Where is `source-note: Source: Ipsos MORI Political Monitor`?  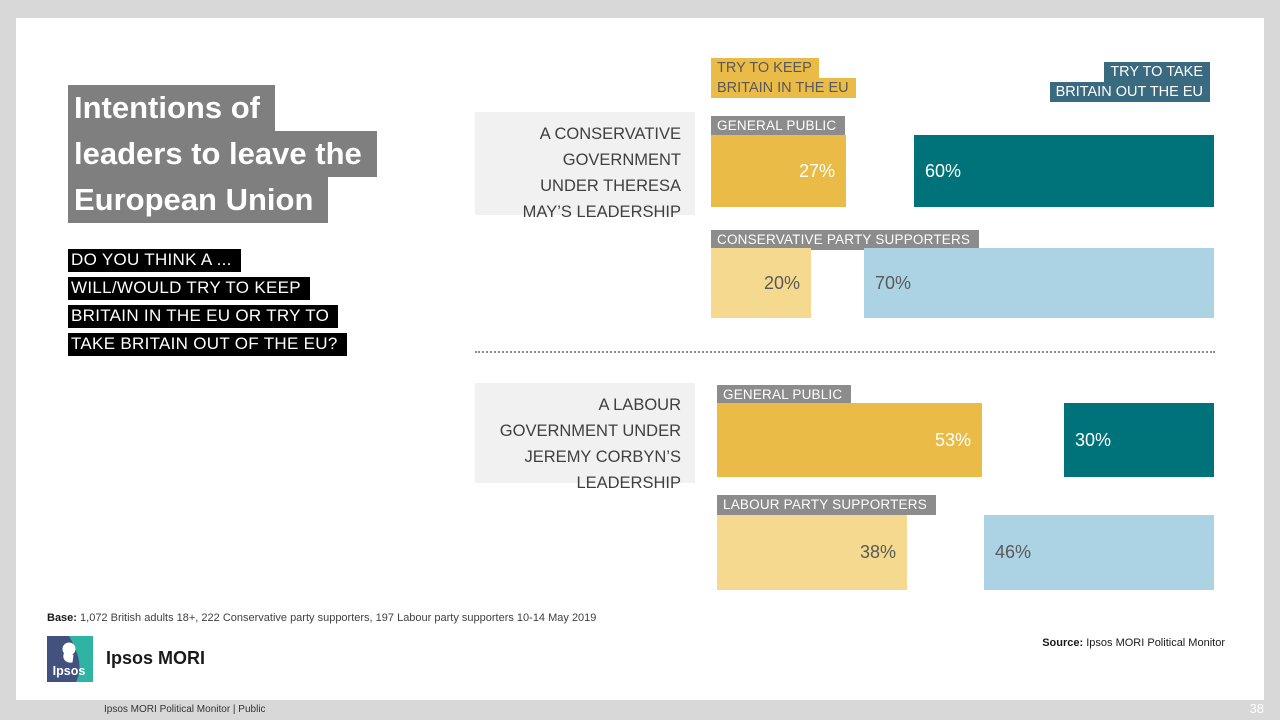 source-note: Source: Ipsos MORI Political Monitor is located at coordinates (1133, 643).